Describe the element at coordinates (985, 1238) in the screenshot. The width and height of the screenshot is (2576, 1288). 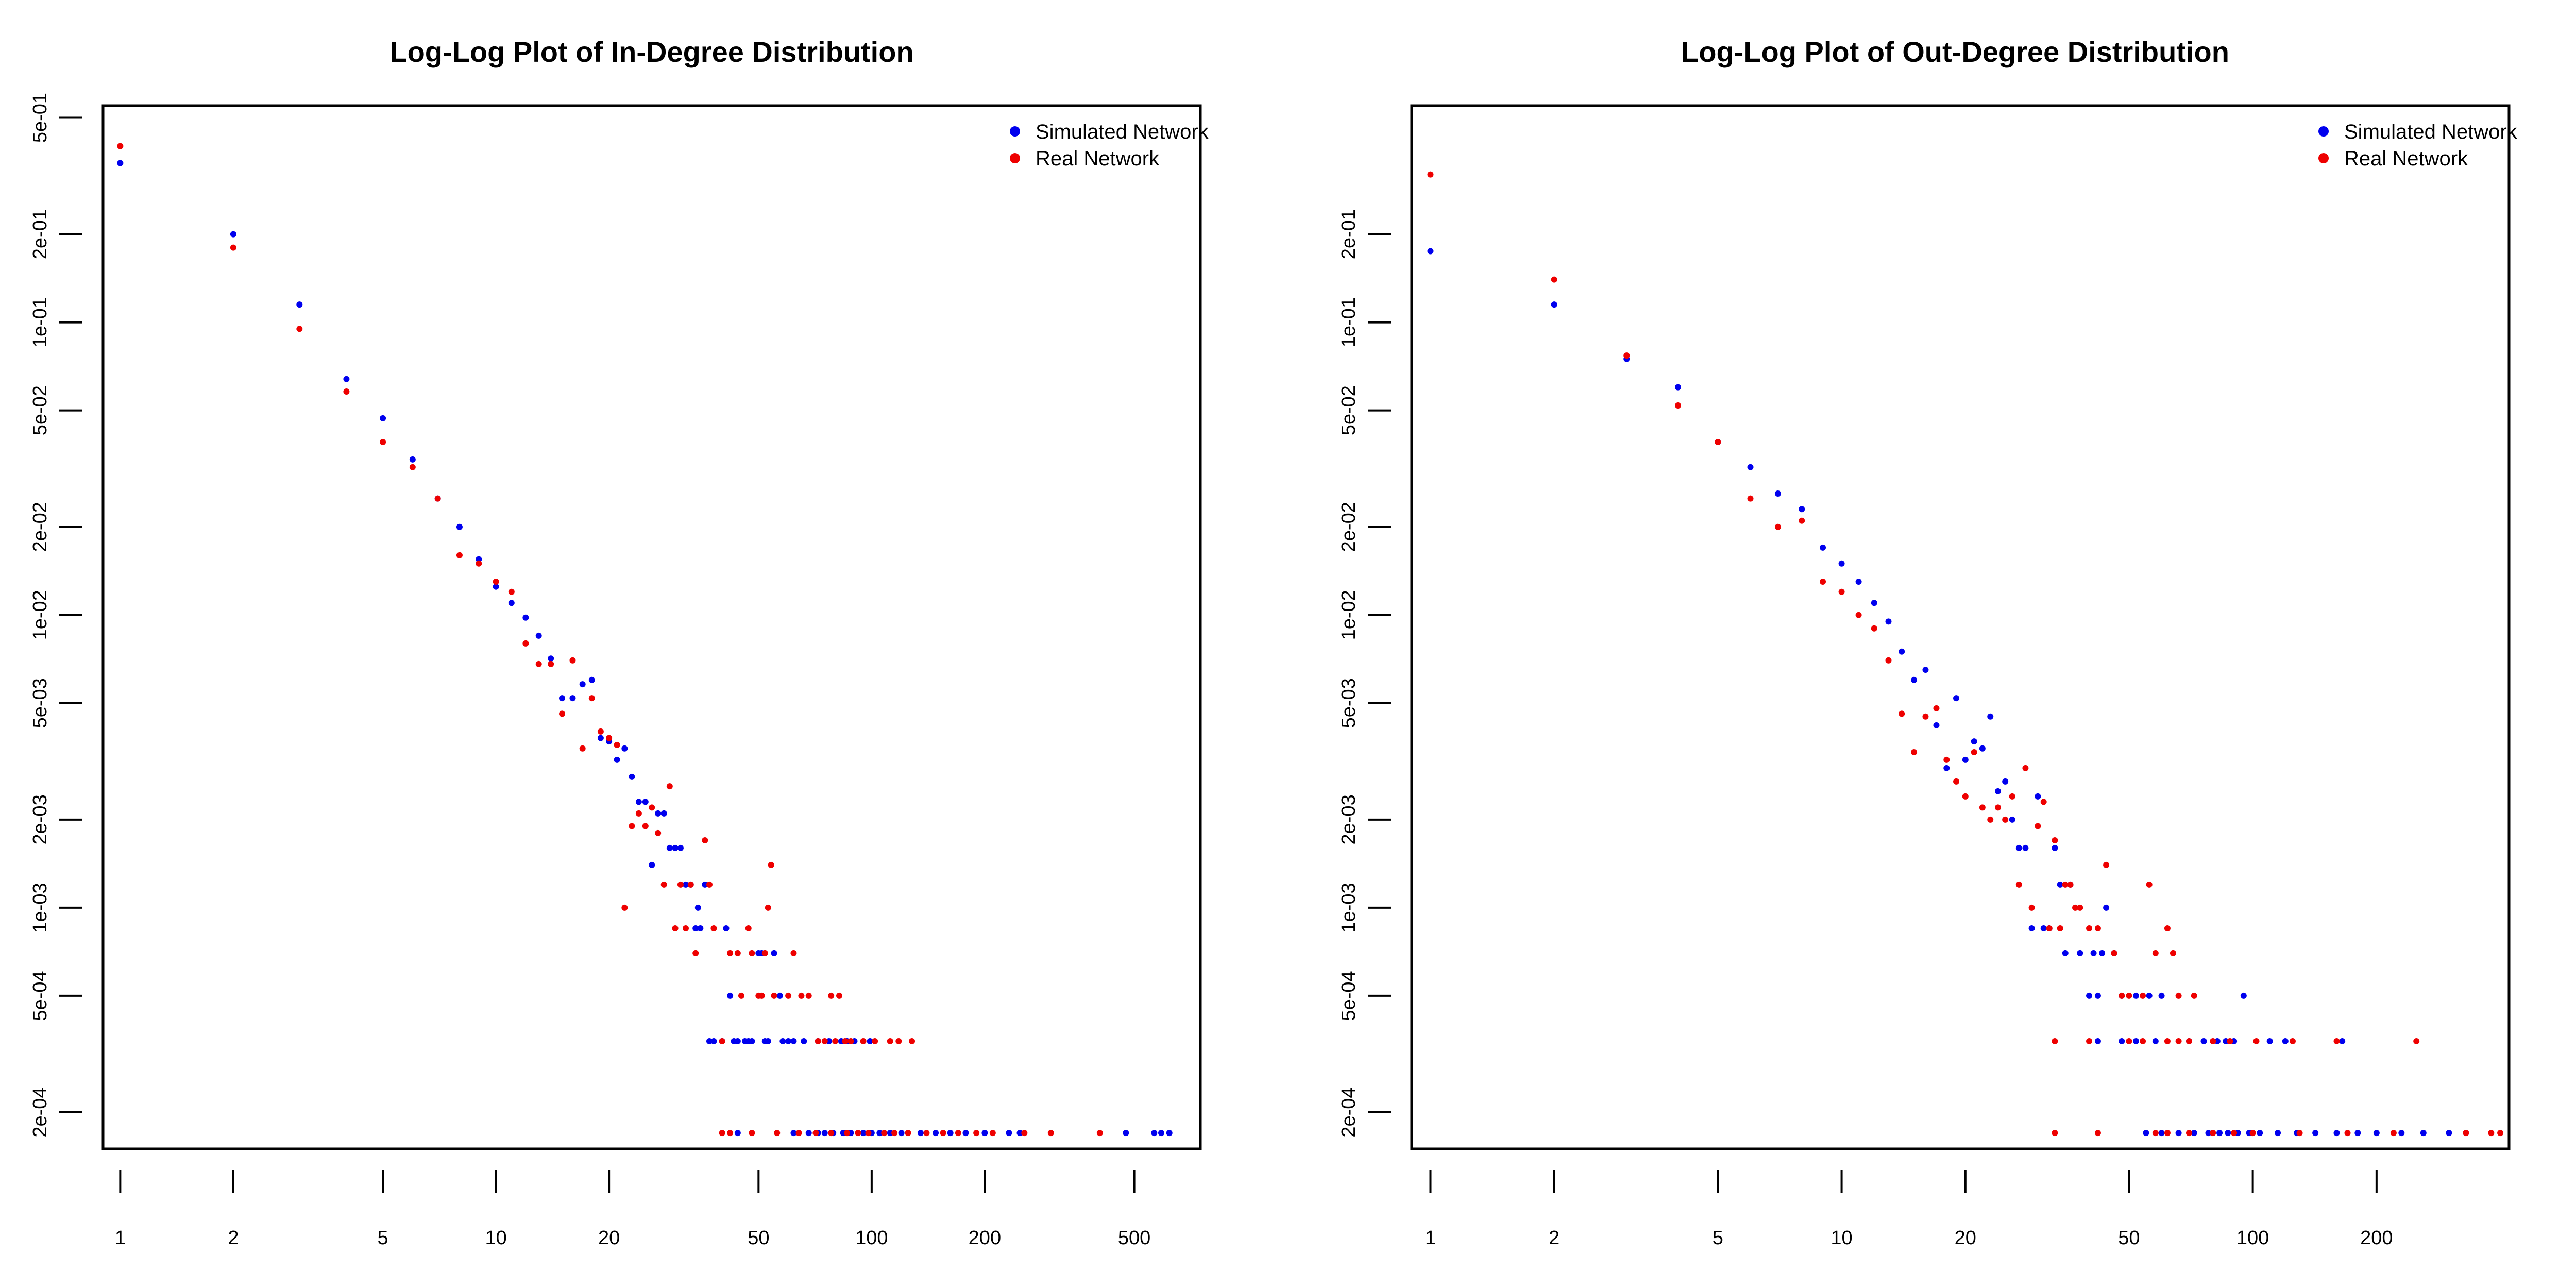
I see `in-degree-x-tick-label: 200` at that location.